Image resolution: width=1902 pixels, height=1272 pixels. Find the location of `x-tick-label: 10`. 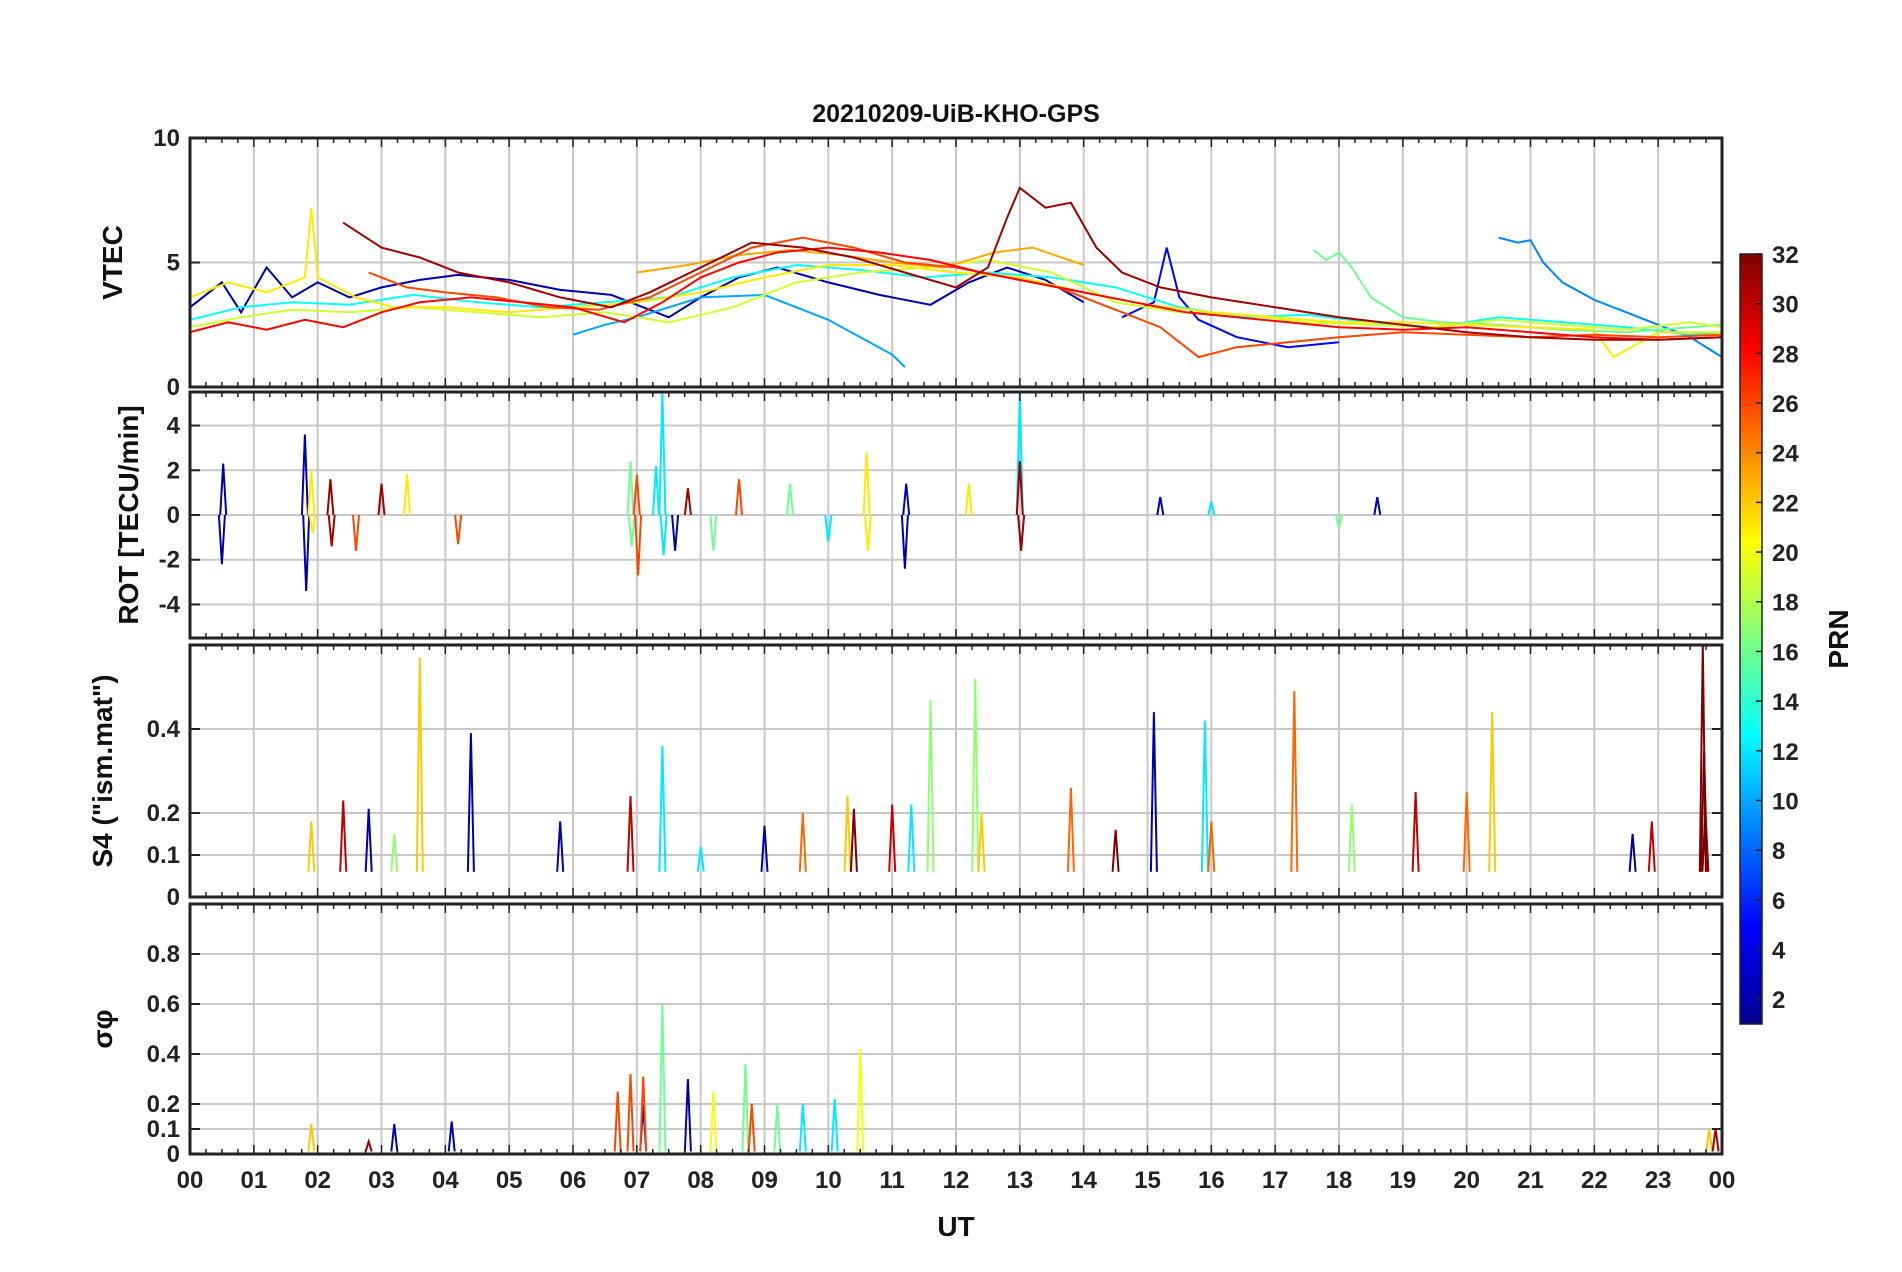

x-tick-label: 10 is located at coordinates (828, 1180).